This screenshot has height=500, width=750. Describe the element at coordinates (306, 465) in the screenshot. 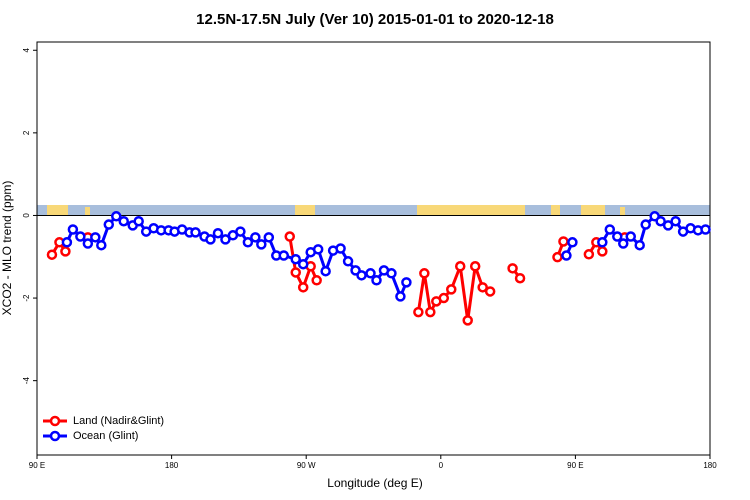

I see `x-tick-label: 90 W` at that location.